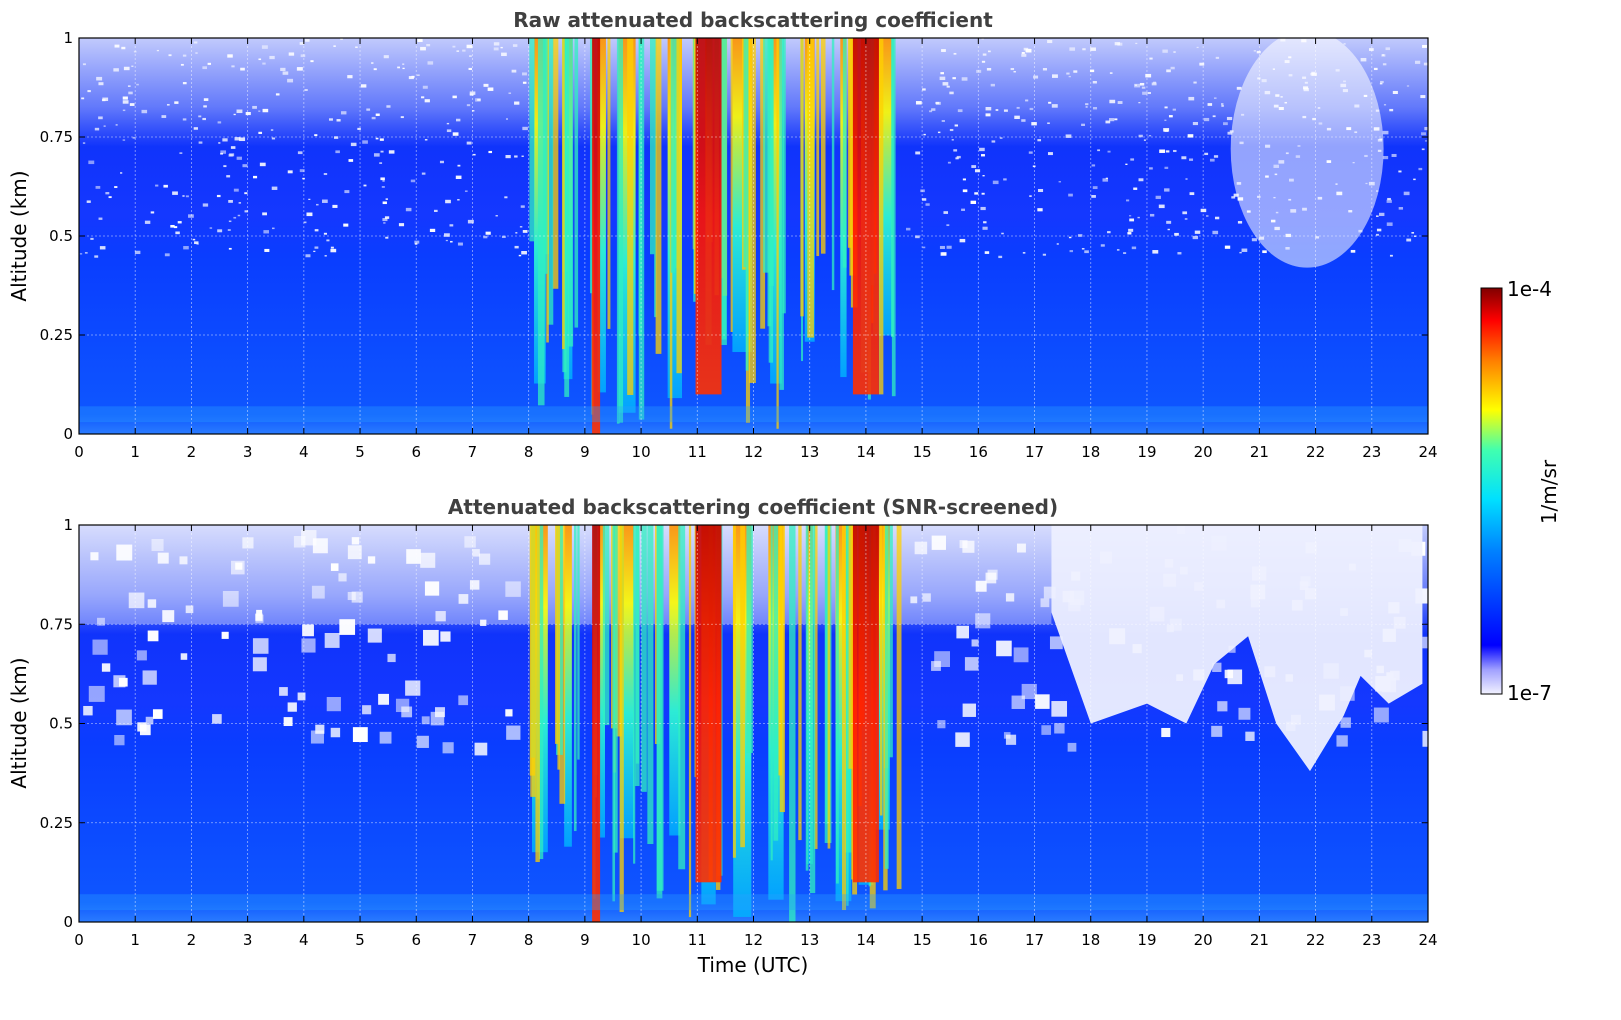 The image size is (1621, 1020). I want to click on x-tick-label: 13, so click(809, 452).